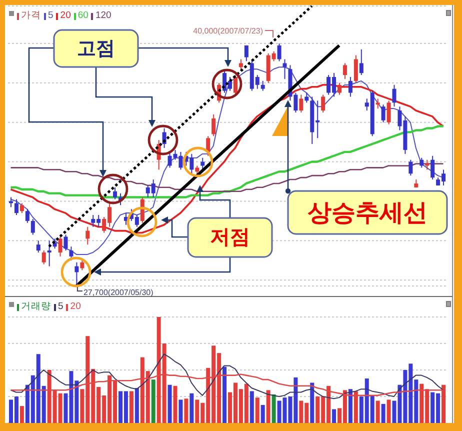 The width and height of the screenshot is (462, 431). I want to click on legend-label: 60, so click(83, 15).